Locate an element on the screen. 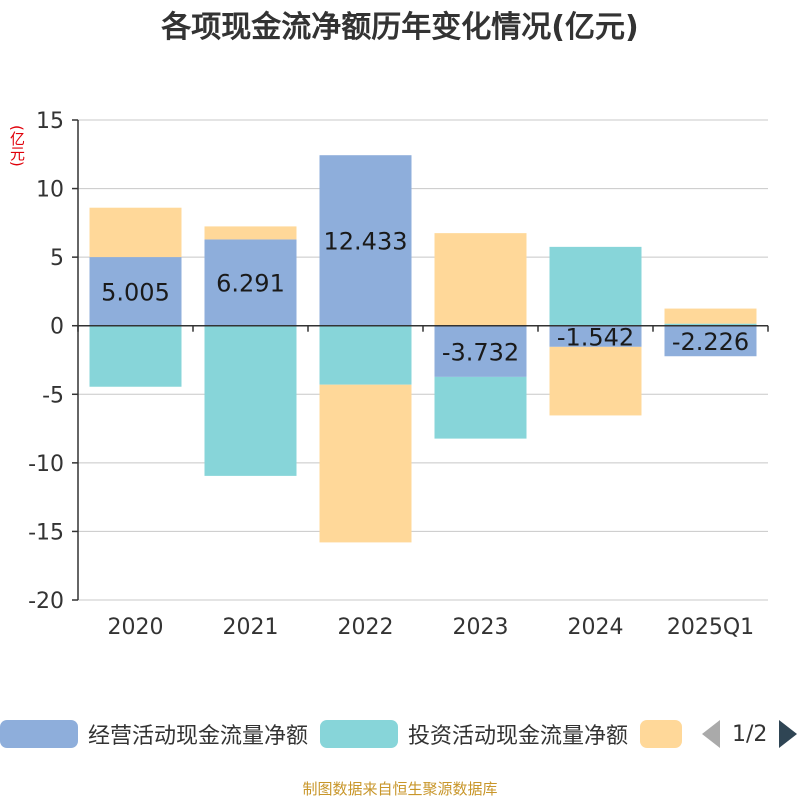 This screenshot has width=800, height=800. bar-operating-2020 is located at coordinates (135, 291).